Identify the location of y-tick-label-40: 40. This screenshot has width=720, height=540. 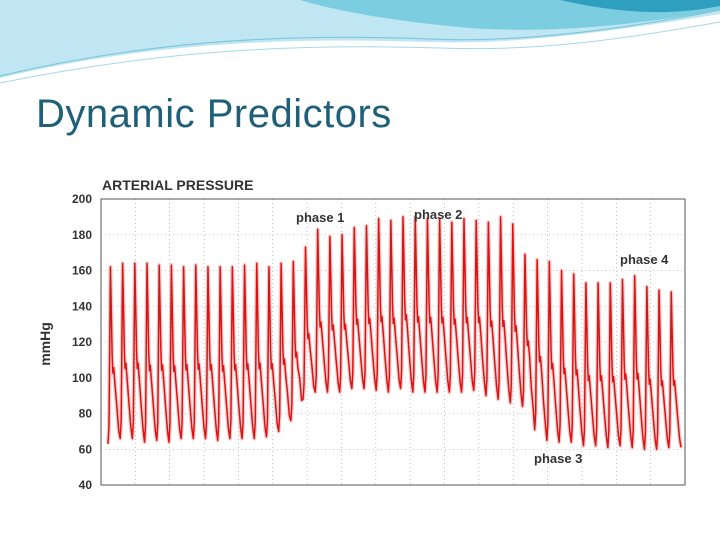
(86, 485).